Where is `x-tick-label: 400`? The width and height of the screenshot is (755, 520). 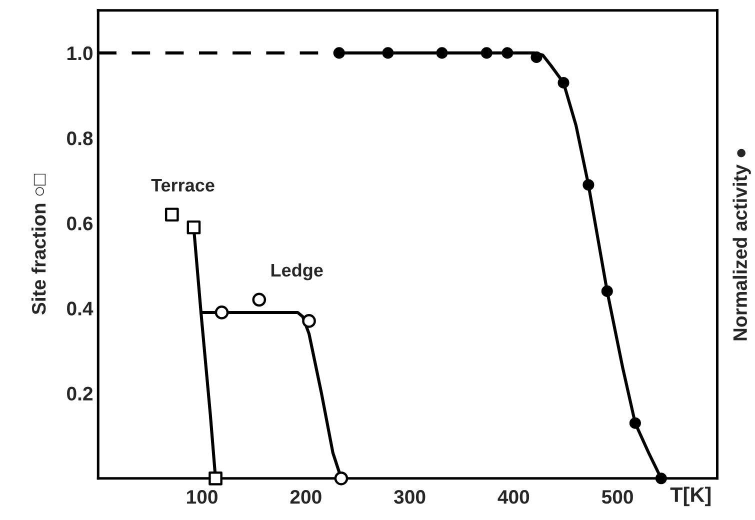 x-tick-label: 400 is located at coordinates (514, 497).